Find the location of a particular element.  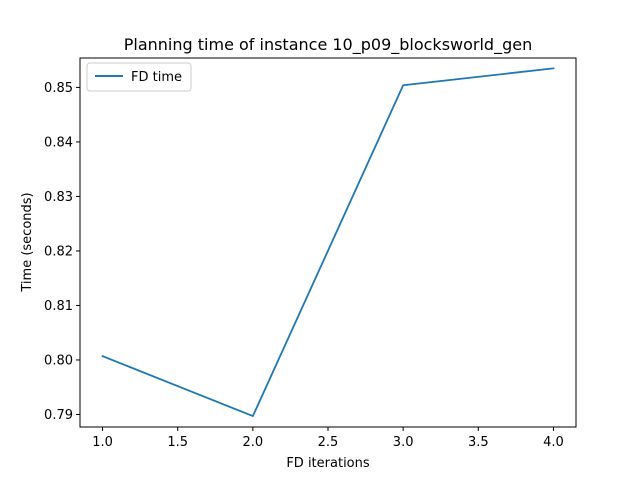

legend-label-fd-time: FD time is located at coordinates (156, 77).